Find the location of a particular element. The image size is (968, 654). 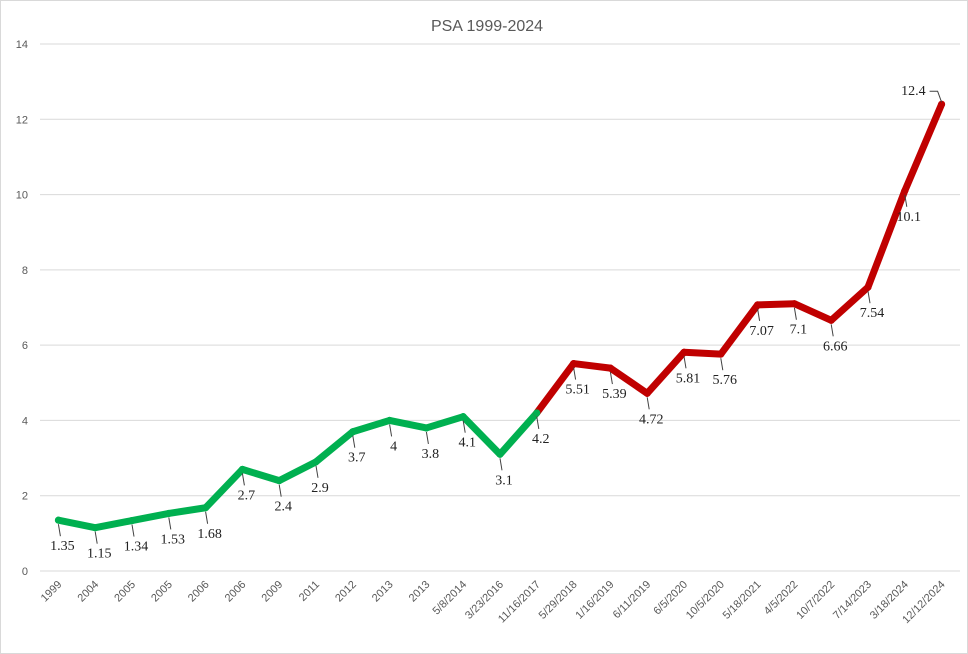

data-label: 1.53 is located at coordinates (173, 539).